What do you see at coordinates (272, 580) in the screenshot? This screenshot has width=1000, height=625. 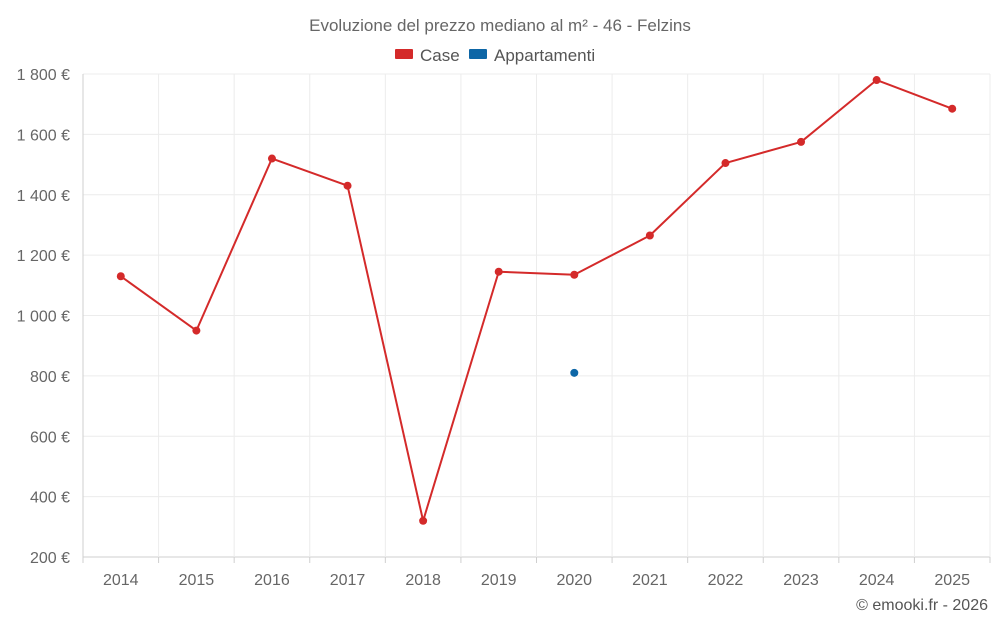 I see `x-tick-label: 2016` at bounding box center [272, 580].